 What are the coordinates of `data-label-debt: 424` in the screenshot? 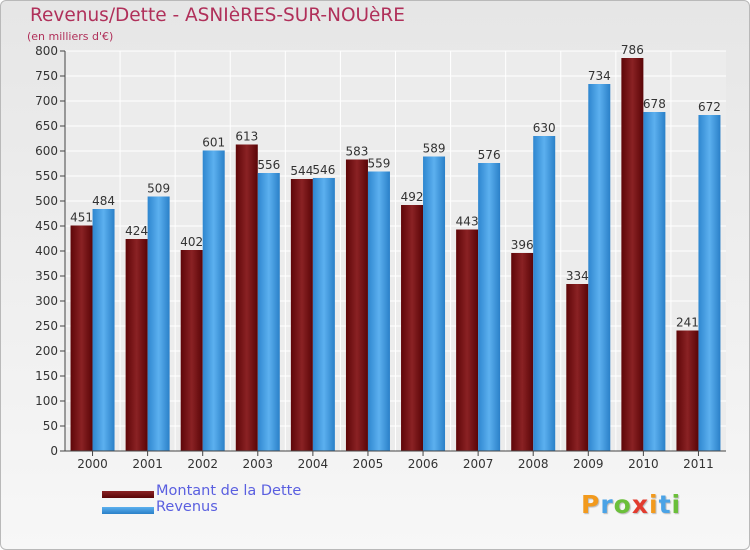 It's located at (136, 231).